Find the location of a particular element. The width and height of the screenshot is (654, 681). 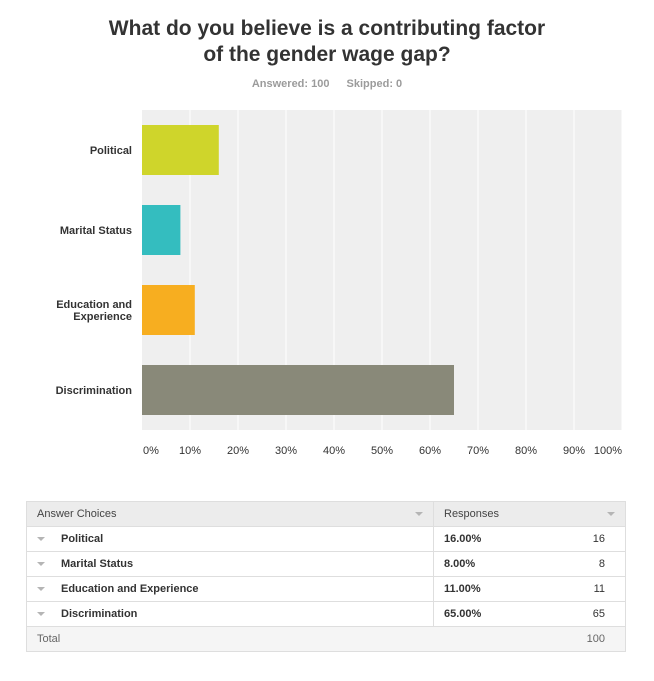

x-tick-label: 0% is located at coordinates (151, 451).